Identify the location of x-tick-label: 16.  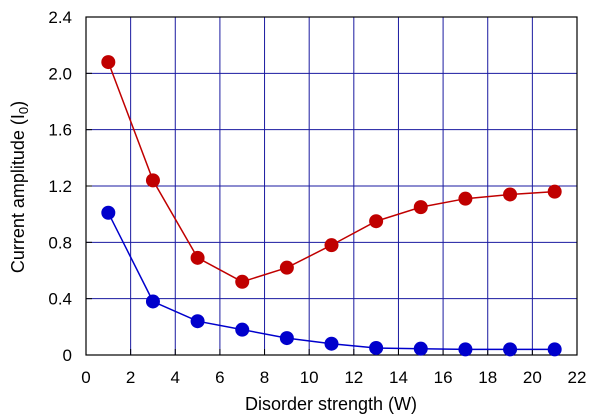
(443, 377).